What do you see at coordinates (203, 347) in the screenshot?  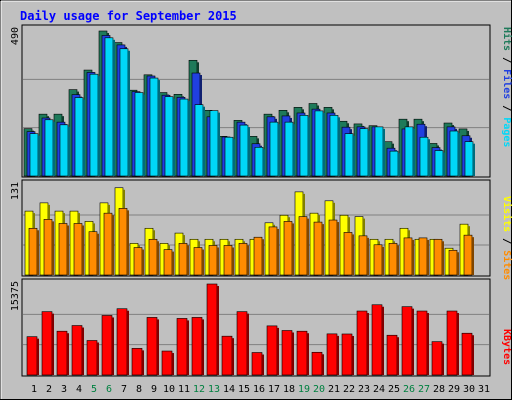 I see `bar-kbytes-day-12-shadow` at bounding box center [203, 347].